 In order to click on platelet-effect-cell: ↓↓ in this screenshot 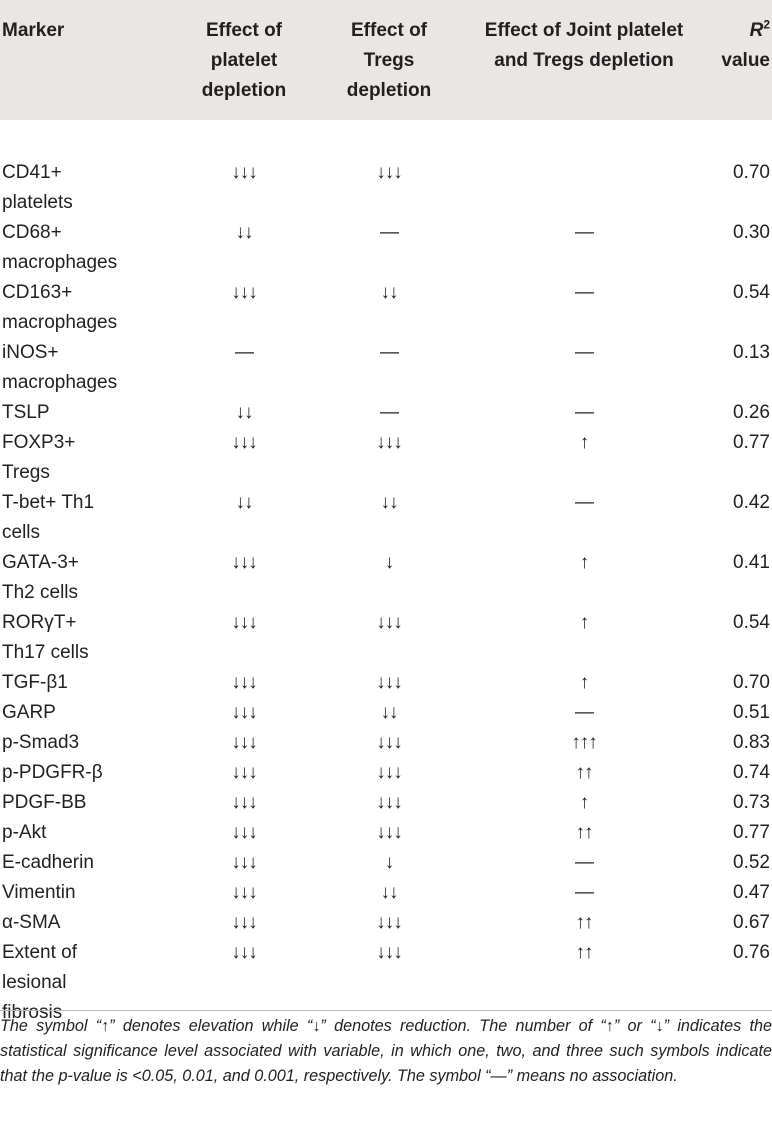, I will do `click(244, 232)`.